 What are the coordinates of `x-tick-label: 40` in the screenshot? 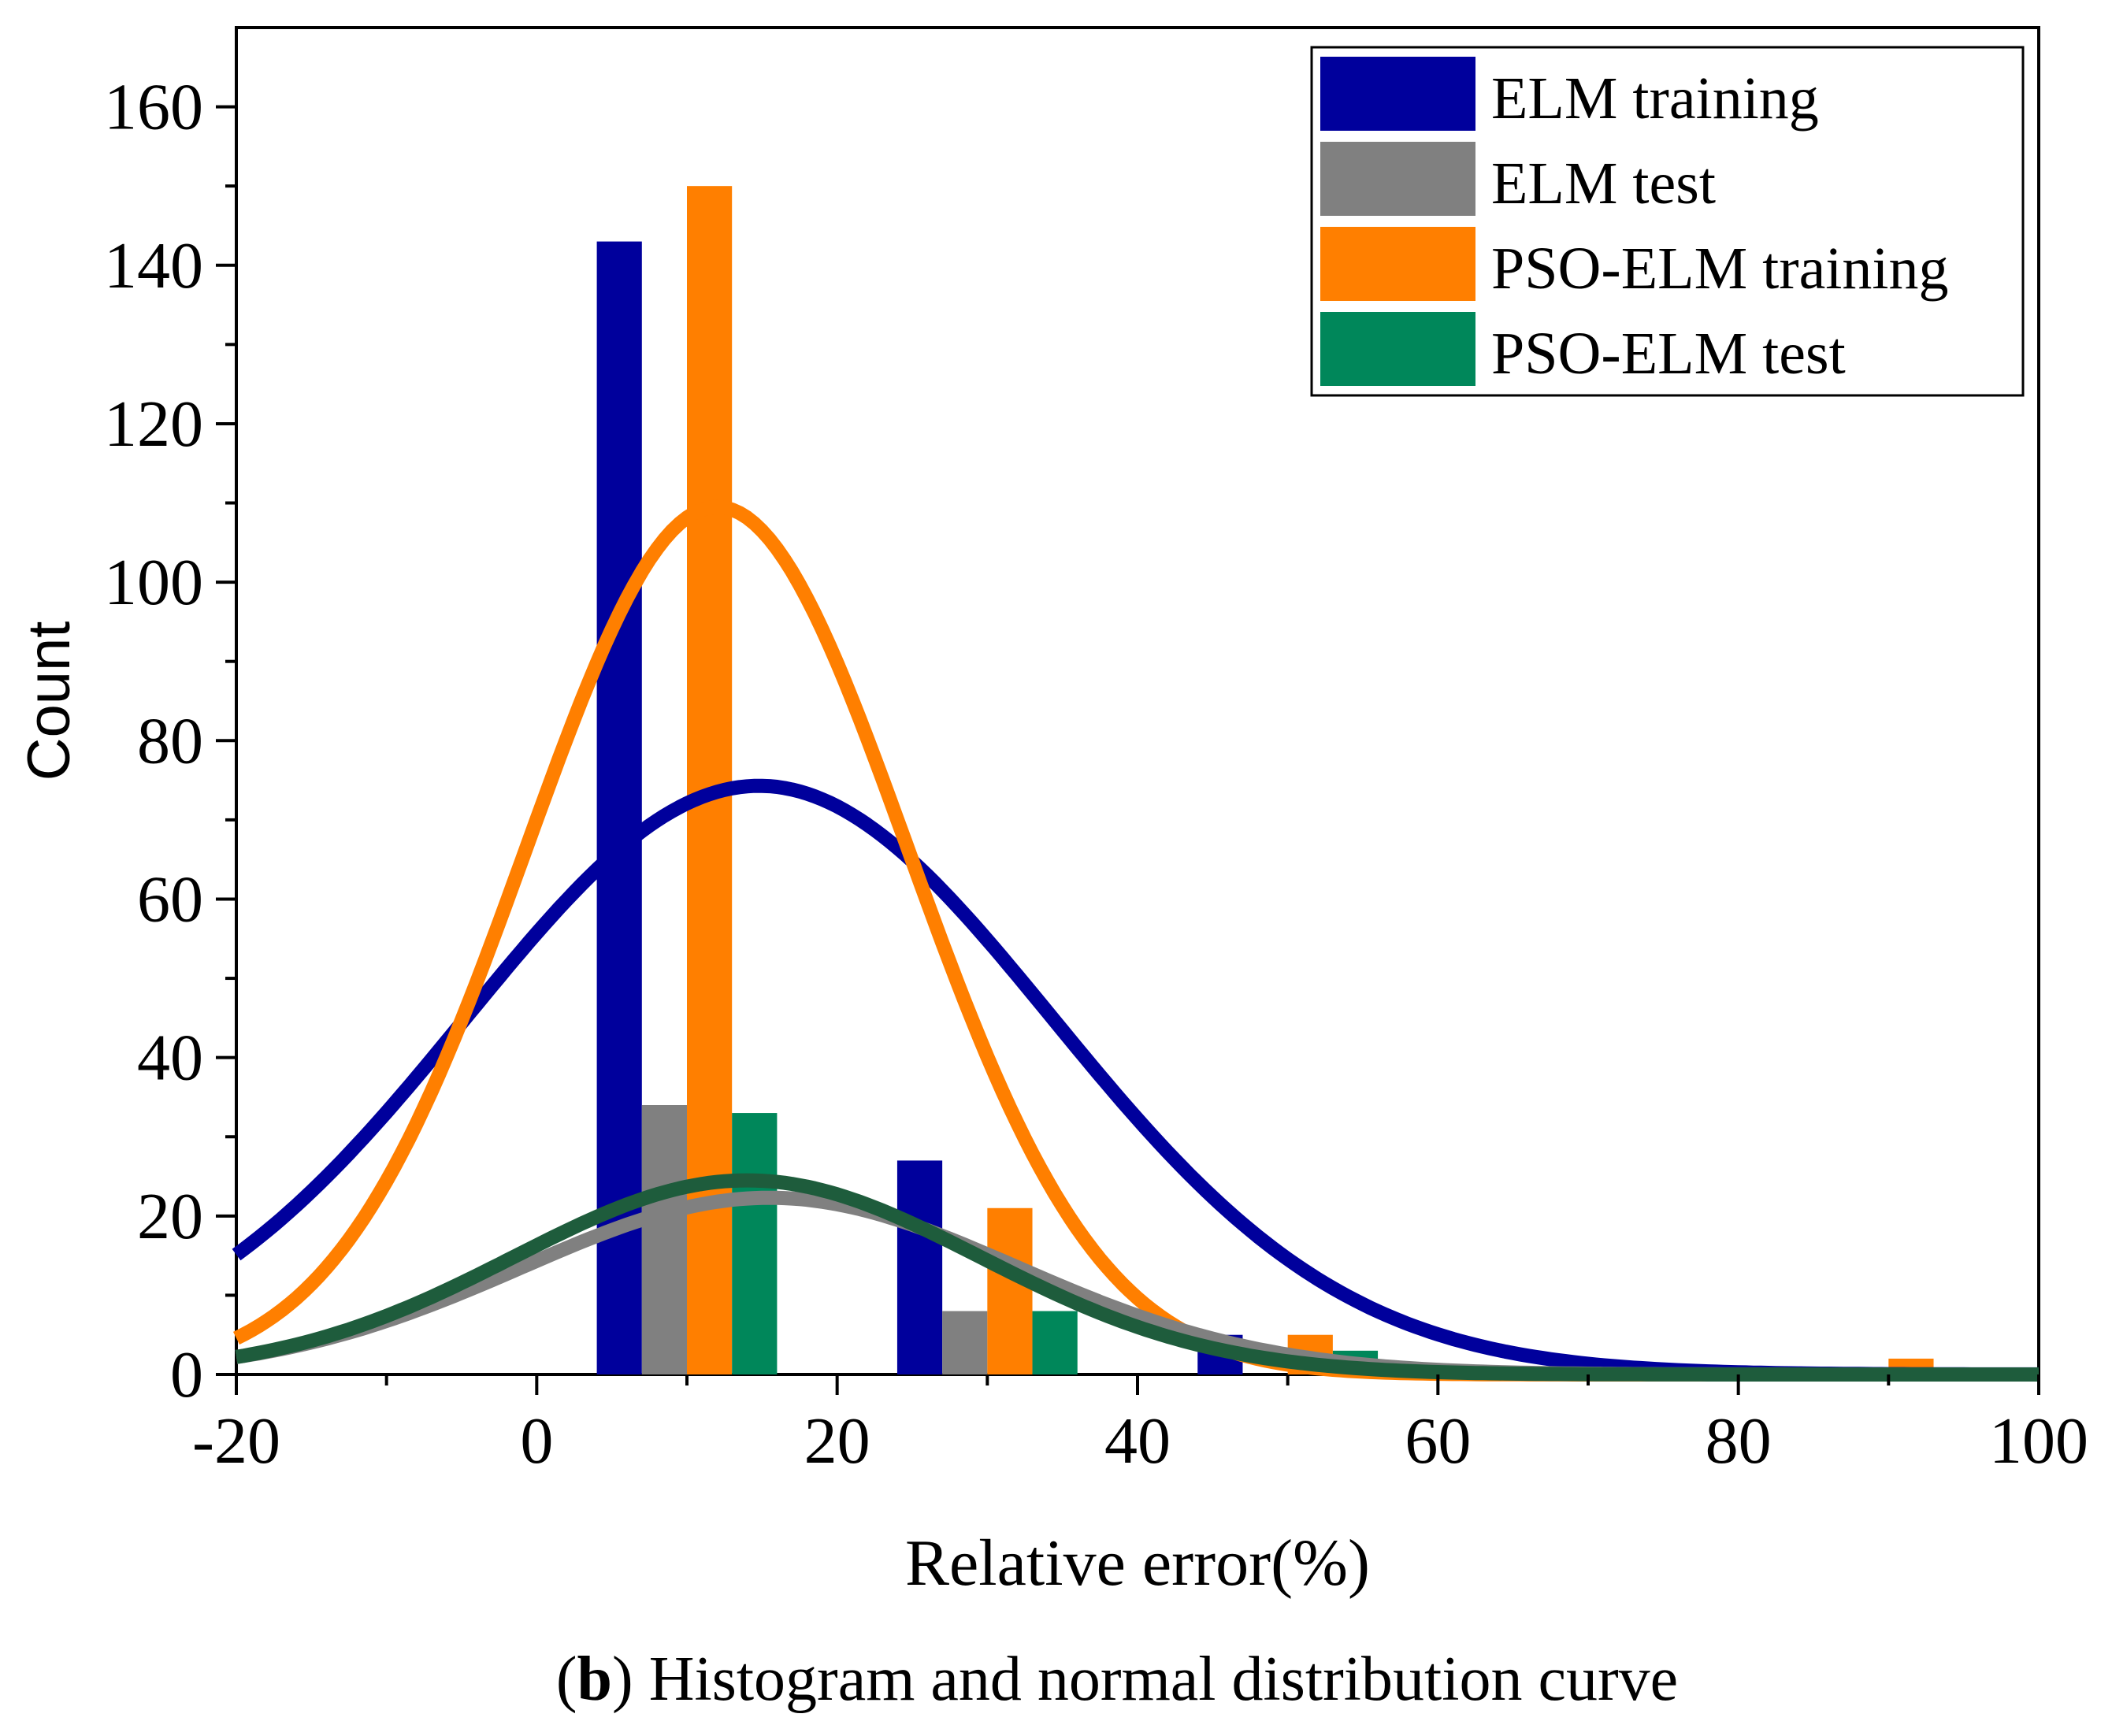 It's located at (1138, 1441).